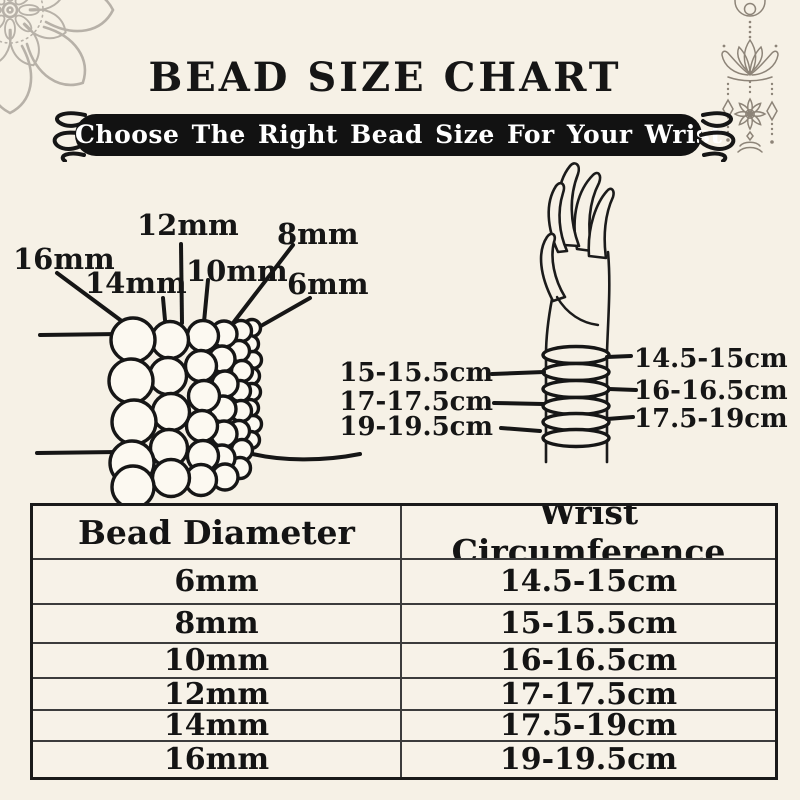  What do you see at coordinates (217, 693) in the screenshot?
I see `table-cell: 12mm` at bounding box center [217, 693].